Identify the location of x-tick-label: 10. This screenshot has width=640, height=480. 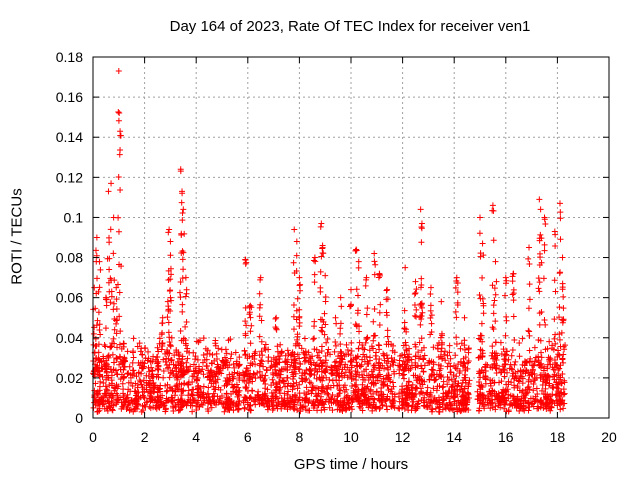
(351, 437).